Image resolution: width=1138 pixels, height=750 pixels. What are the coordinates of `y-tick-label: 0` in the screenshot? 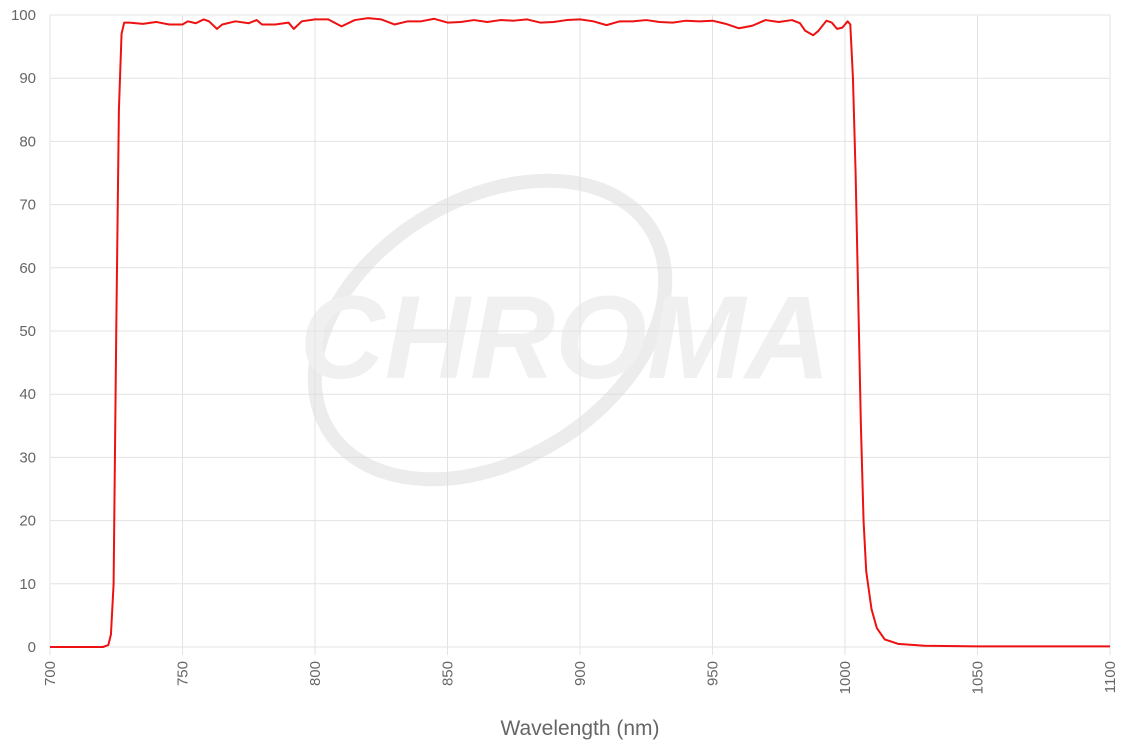 It's located at (32, 647).